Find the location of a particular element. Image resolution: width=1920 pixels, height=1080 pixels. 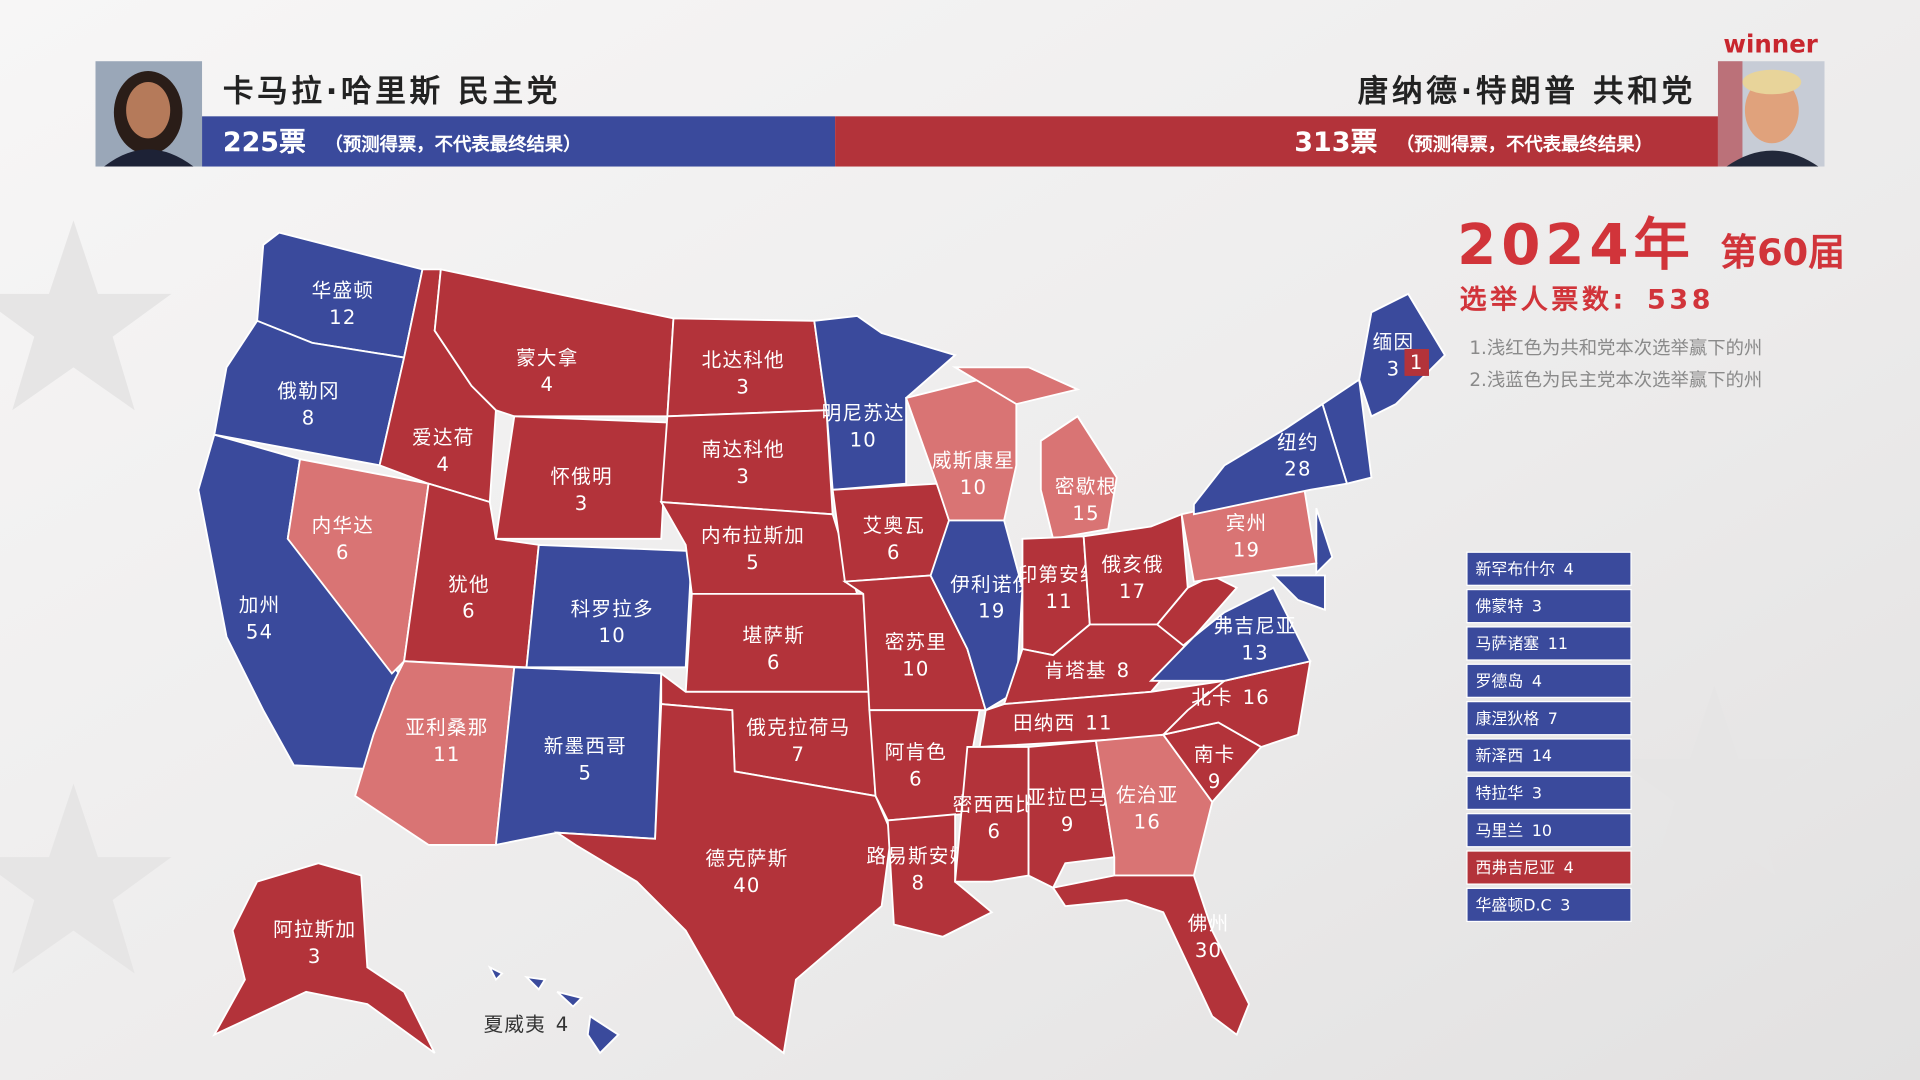

state-name: 内华达 is located at coordinates (343, 525).